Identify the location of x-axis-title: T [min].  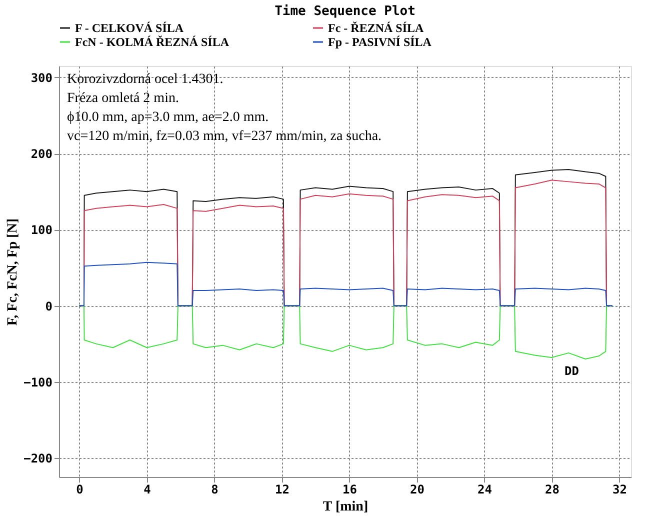
(345, 507).